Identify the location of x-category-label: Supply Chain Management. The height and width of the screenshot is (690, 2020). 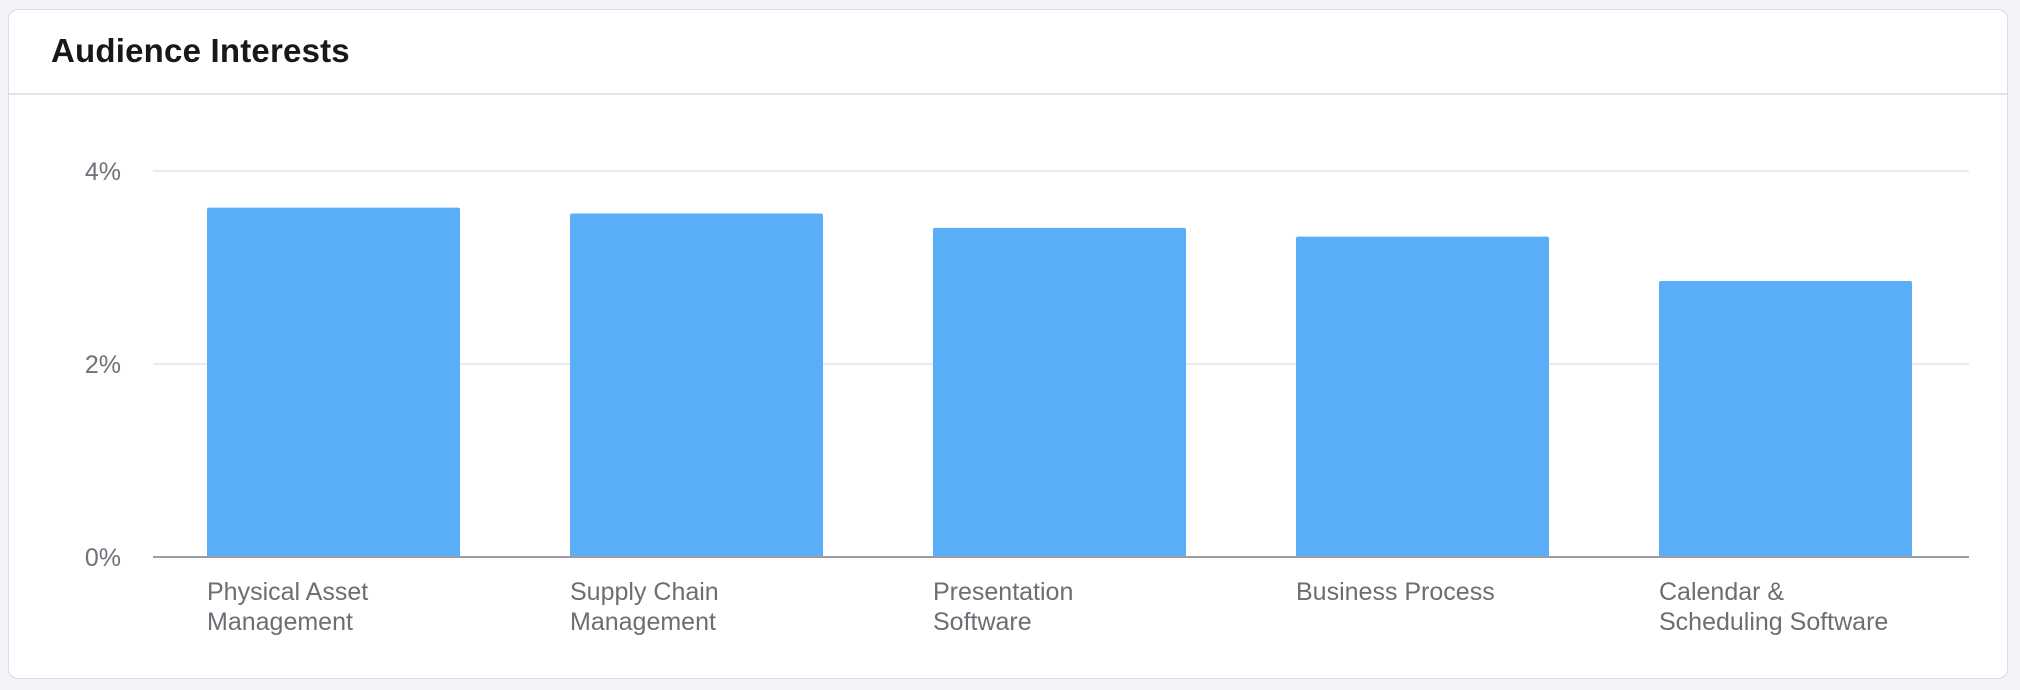
(644, 607).